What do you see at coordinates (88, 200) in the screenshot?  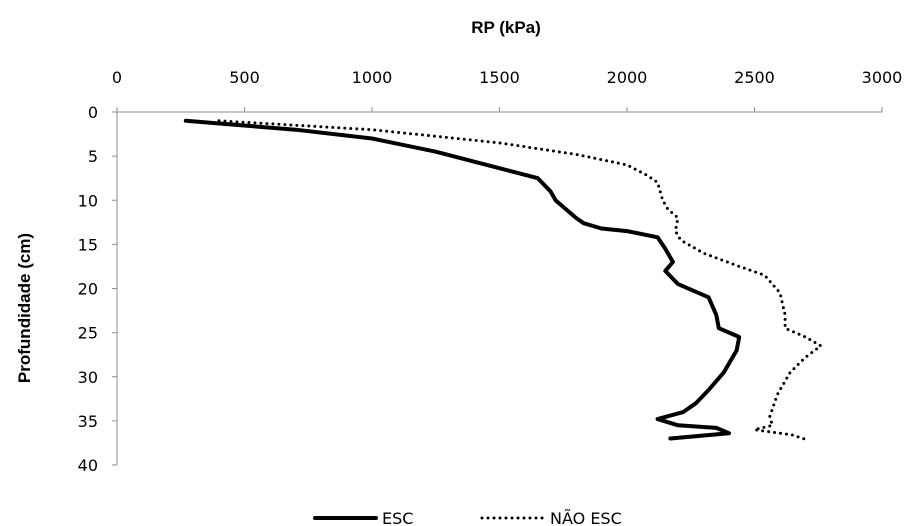 I see `y-tick-label: 10` at bounding box center [88, 200].